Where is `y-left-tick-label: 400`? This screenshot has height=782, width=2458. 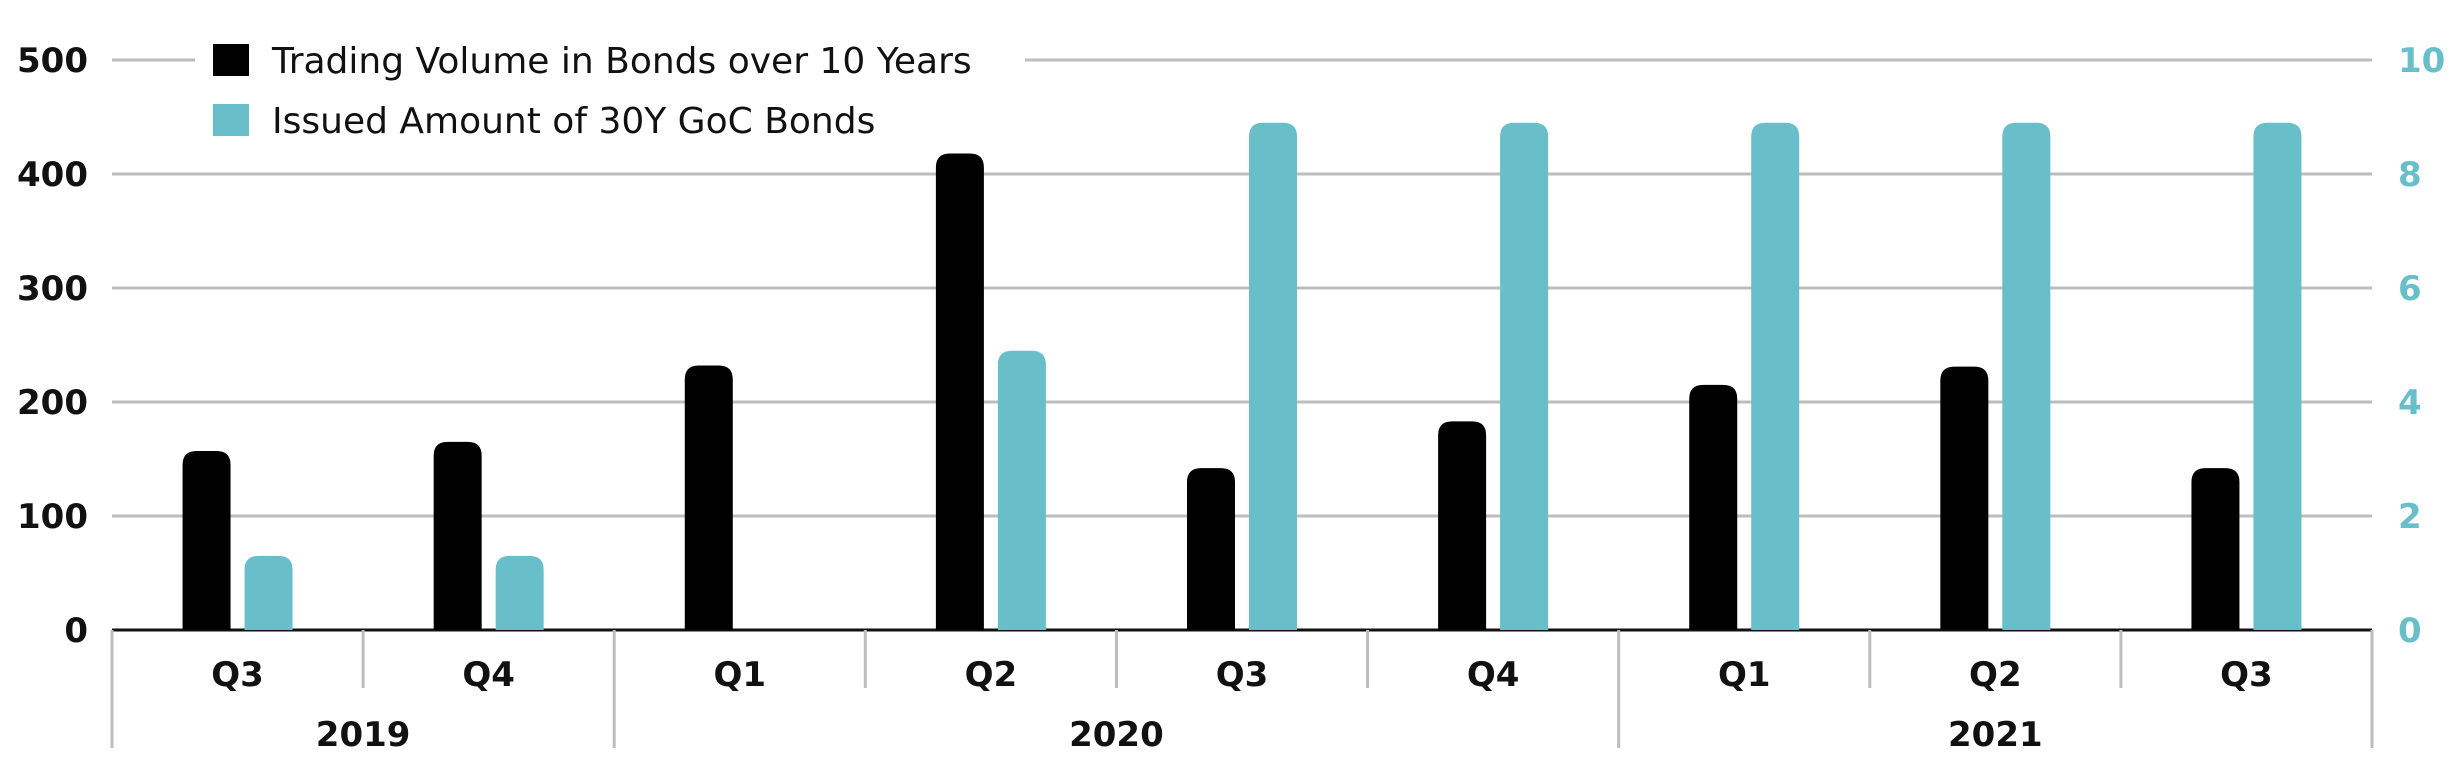
y-left-tick-label: 400 is located at coordinates (52, 175).